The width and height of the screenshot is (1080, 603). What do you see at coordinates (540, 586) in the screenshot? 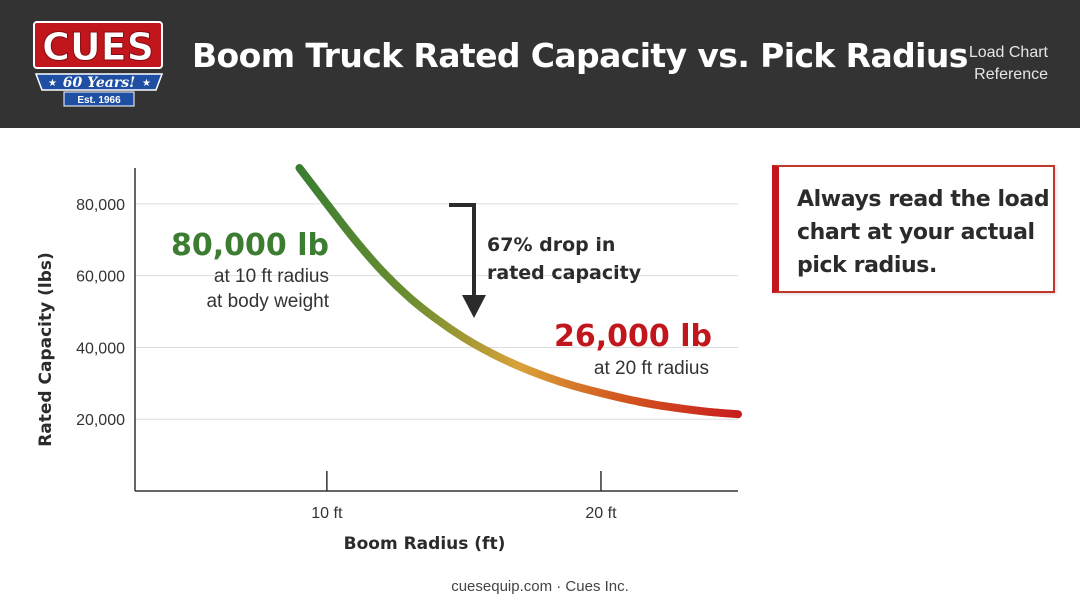
I see `footer-credit: cuesequip.com · Cues Inc.` at bounding box center [540, 586].